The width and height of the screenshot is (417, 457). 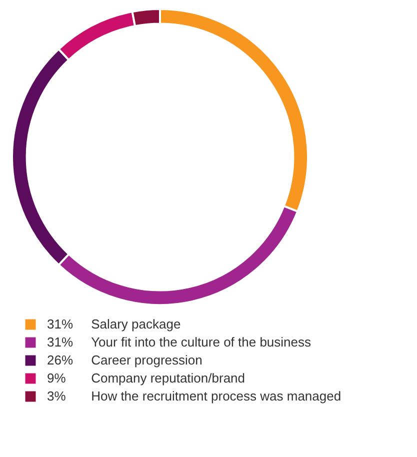 I want to click on legend-label: 9% Company reputation/brand, so click(x=146, y=378).